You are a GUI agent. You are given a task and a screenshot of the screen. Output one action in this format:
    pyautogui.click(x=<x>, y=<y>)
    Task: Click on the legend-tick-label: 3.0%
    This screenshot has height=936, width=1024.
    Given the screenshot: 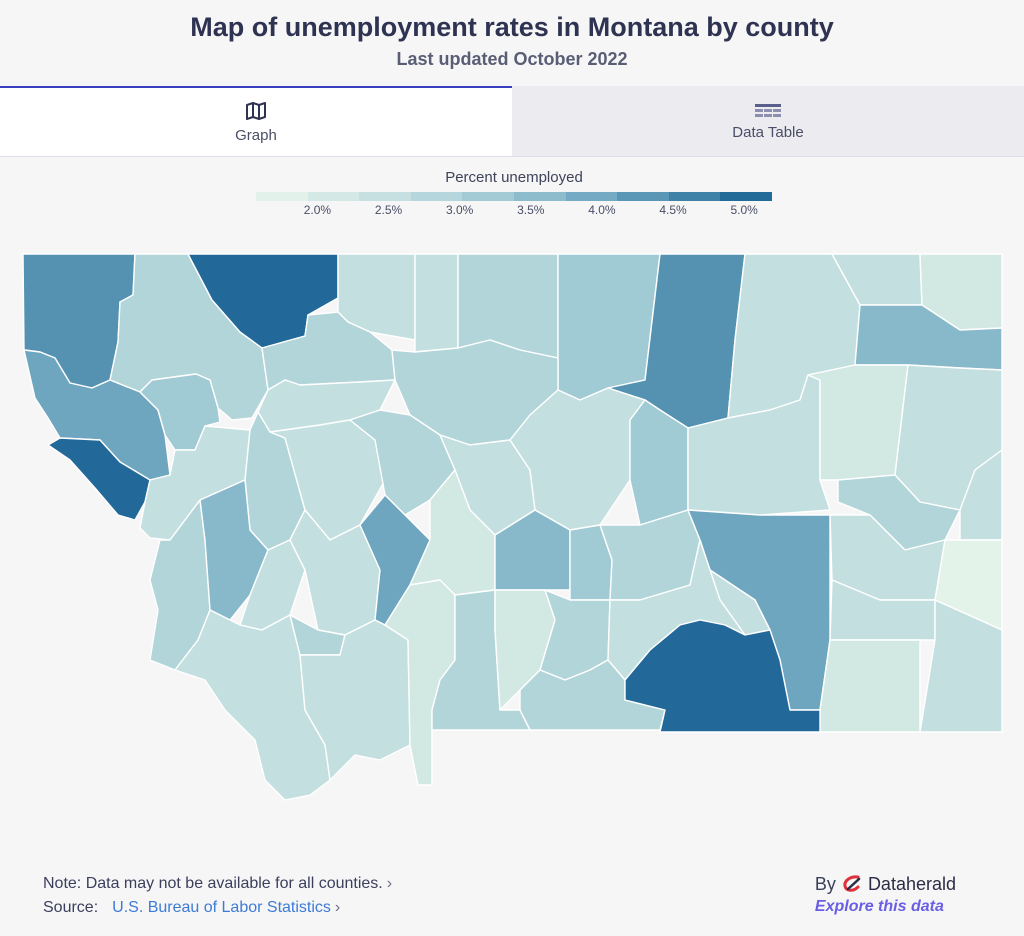 What is the action you would take?
    pyautogui.click(x=459, y=210)
    